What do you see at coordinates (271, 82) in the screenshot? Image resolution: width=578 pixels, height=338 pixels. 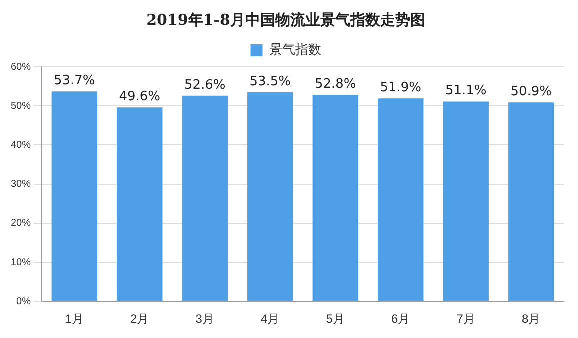 I see `data-label: 53.5%` at bounding box center [271, 82].